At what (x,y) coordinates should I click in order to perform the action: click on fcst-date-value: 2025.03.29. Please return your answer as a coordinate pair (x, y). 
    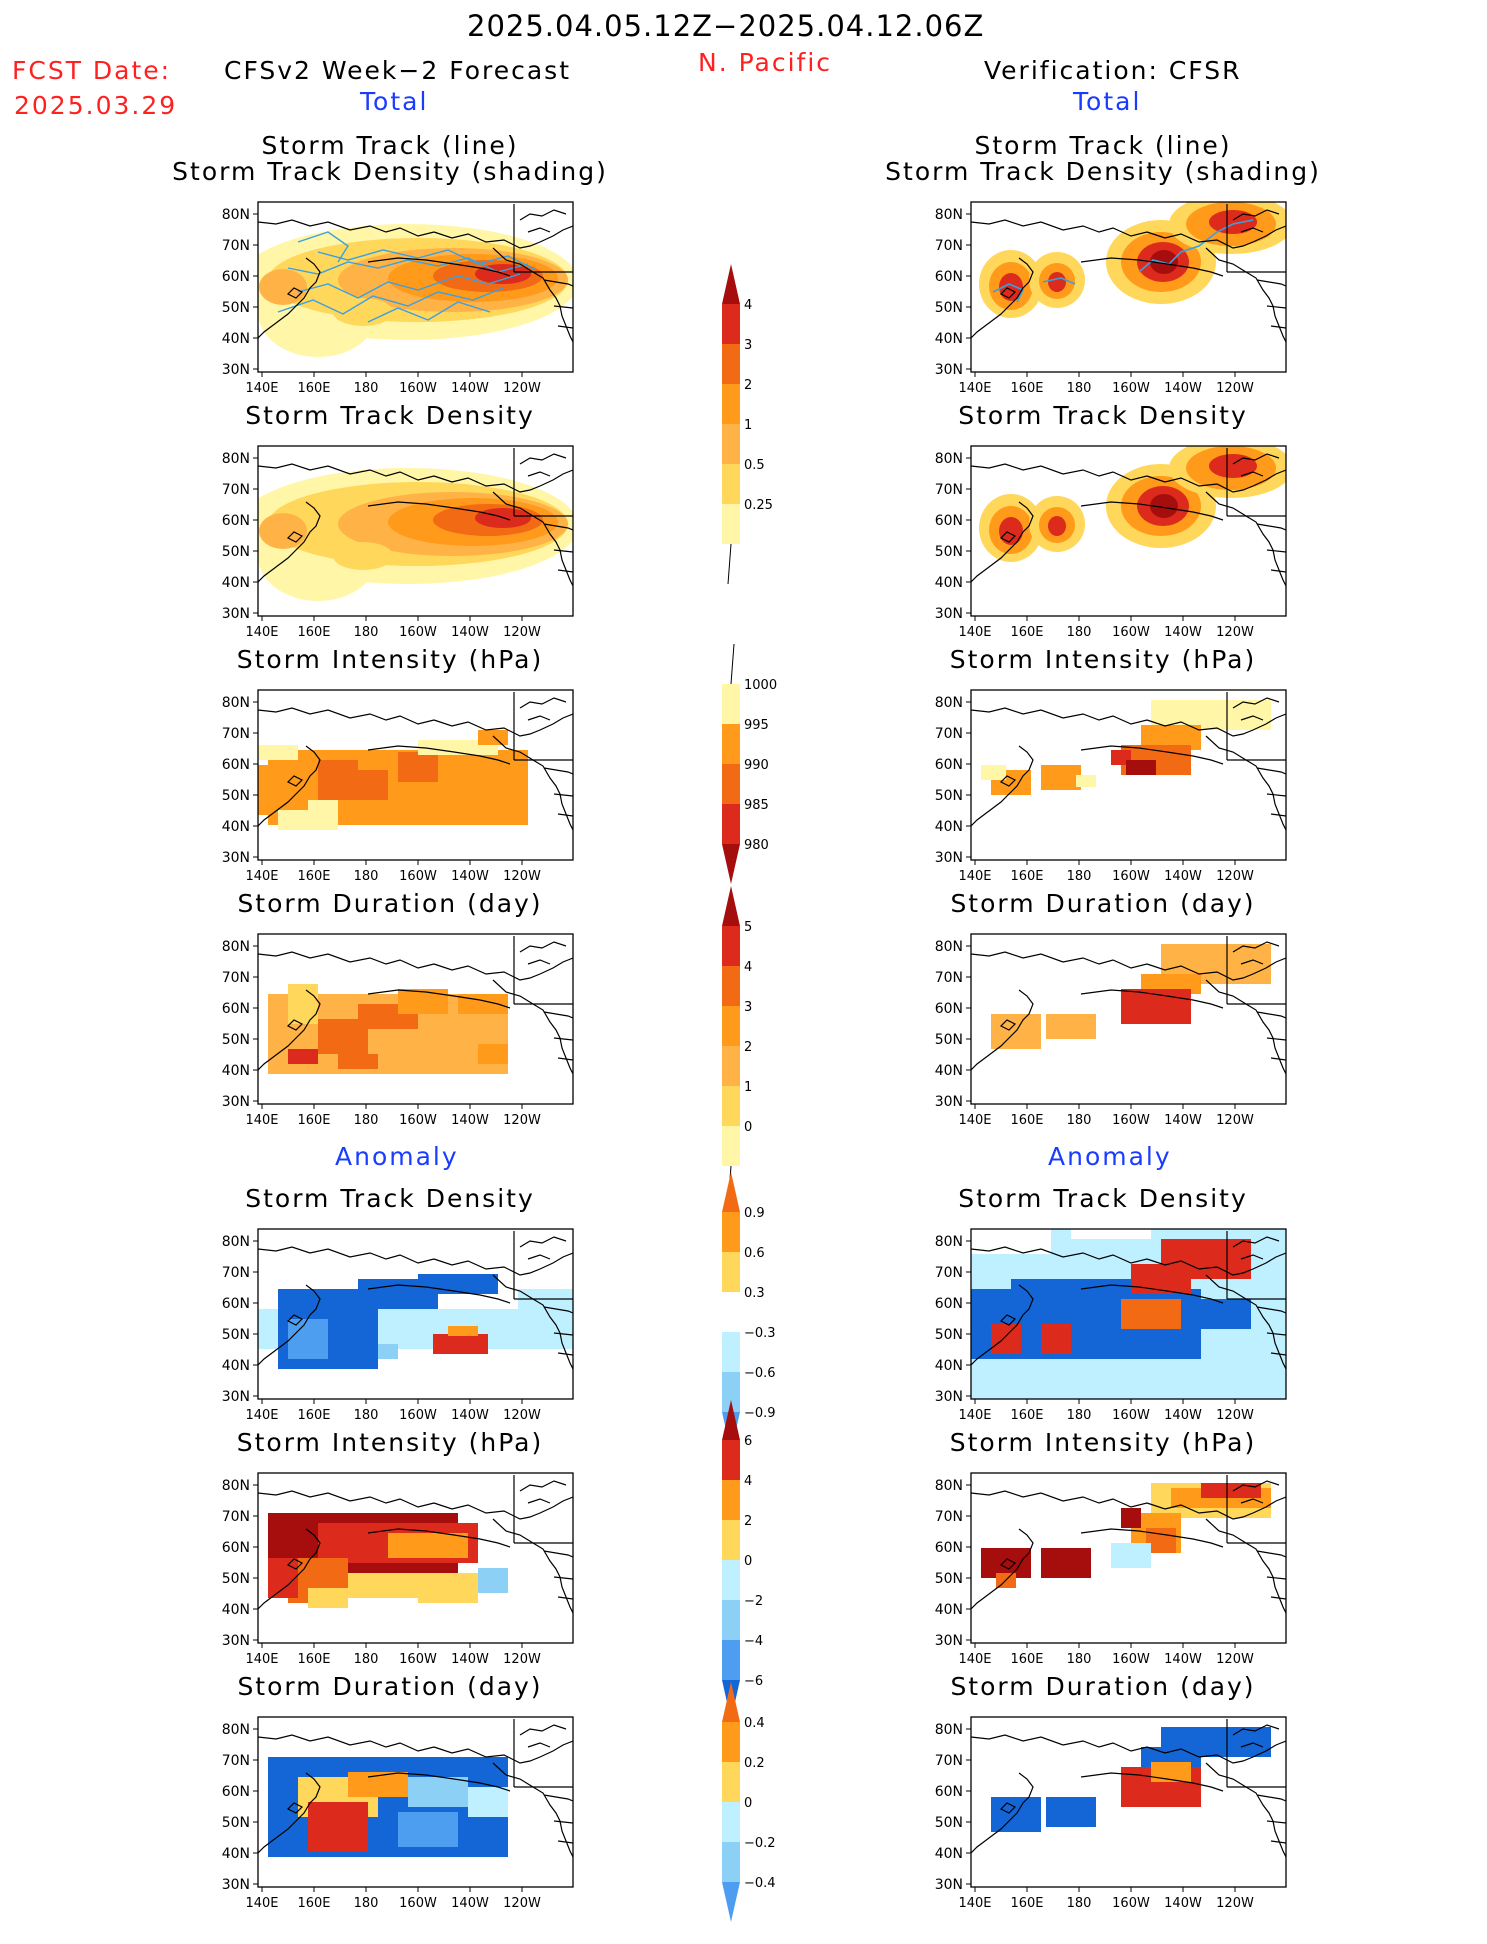
    Looking at the image, I should click on (96, 105).